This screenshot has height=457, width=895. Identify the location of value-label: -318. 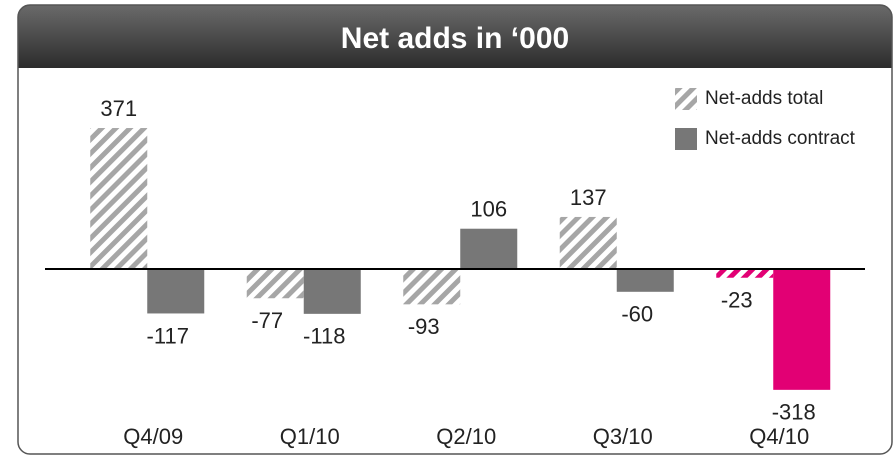
(794, 412).